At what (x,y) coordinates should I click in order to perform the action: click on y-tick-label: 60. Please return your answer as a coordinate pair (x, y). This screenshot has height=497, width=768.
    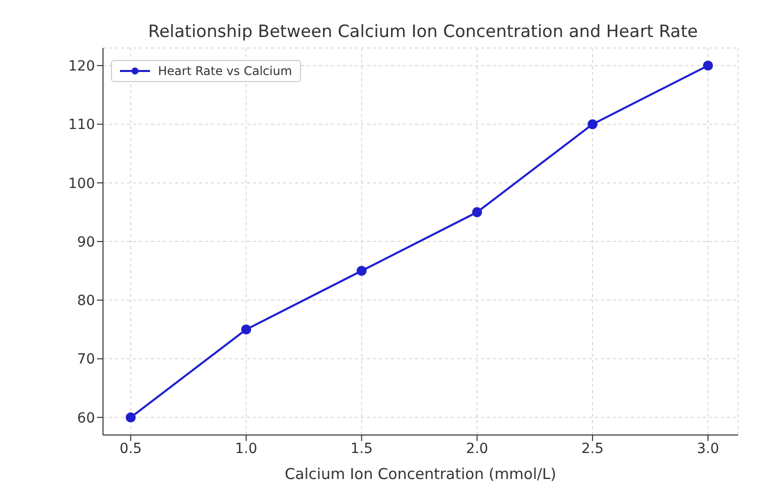
    Looking at the image, I should click on (86, 418).